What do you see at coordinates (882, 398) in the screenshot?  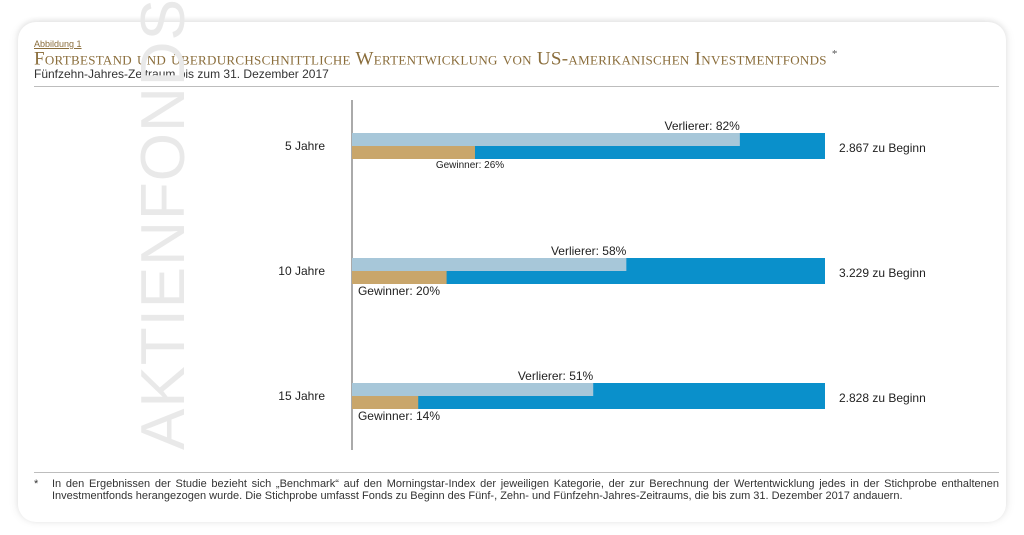 I see `total-label: 2.828 zu Beginn` at bounding box center [882, 398].